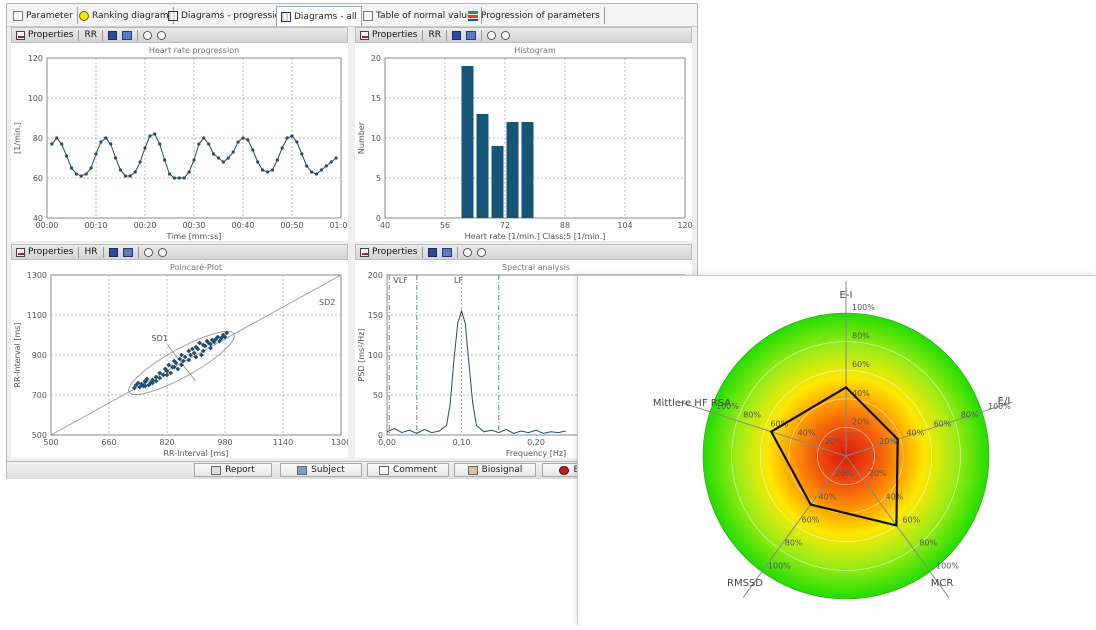  What do you see at coordinates (242, 225) in the screenshot?
I see `x-tick-label: 00:40` at bounding box center [242, 225].